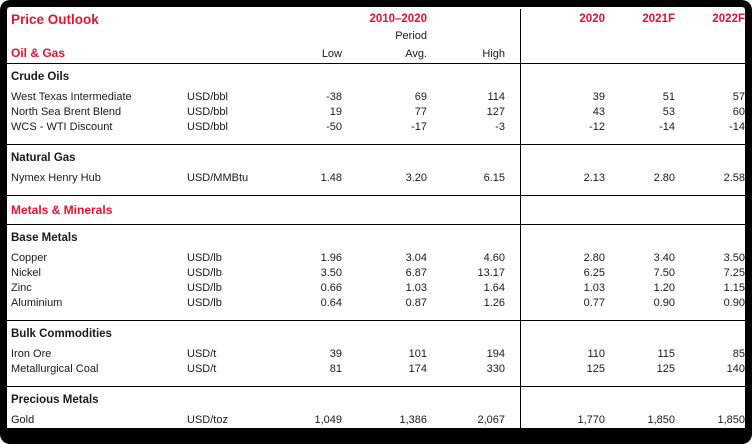  Describe the element at coordinates (495, 369) in the screenshot. I see `value-high: 330` at that location.